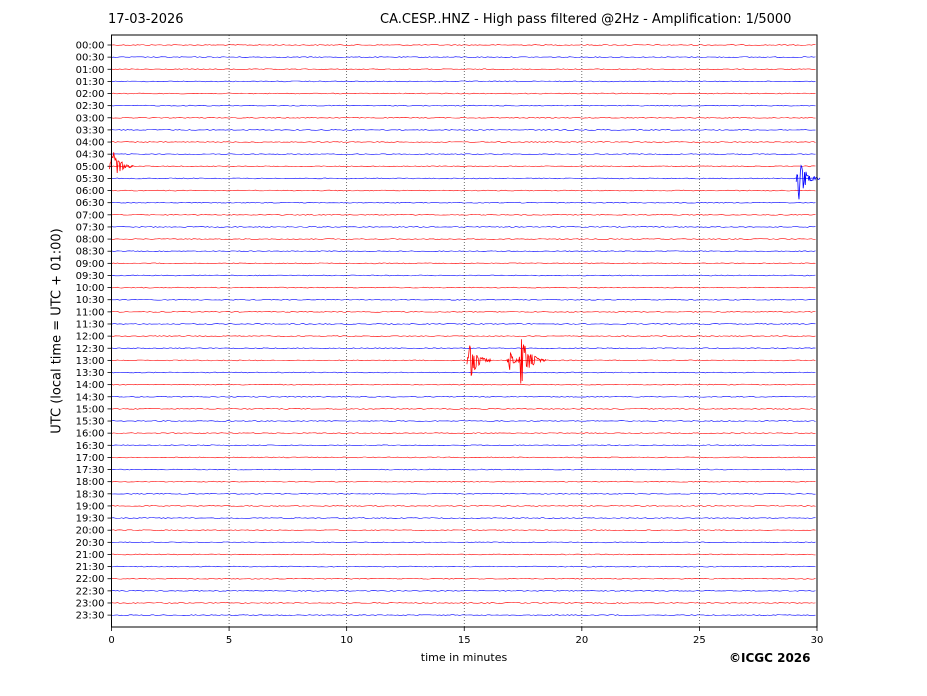 The height and width of the screenshot is (696, 927). What do you see at coordinates (90, 349) in the screenshot?
I see `y-tick-label: 12:30` at bounding box center [90, 349].